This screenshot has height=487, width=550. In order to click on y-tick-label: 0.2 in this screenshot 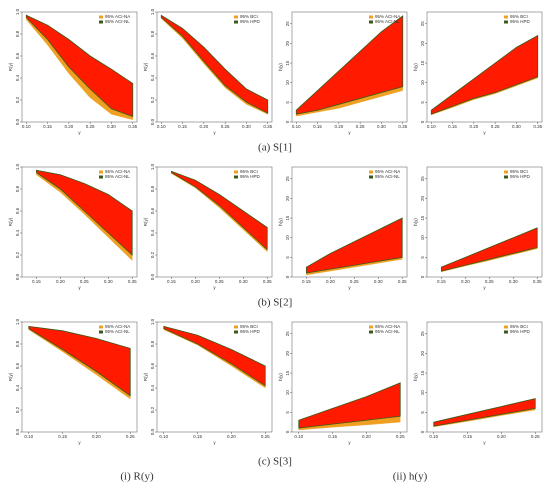, I will do `click(152, 254)`.